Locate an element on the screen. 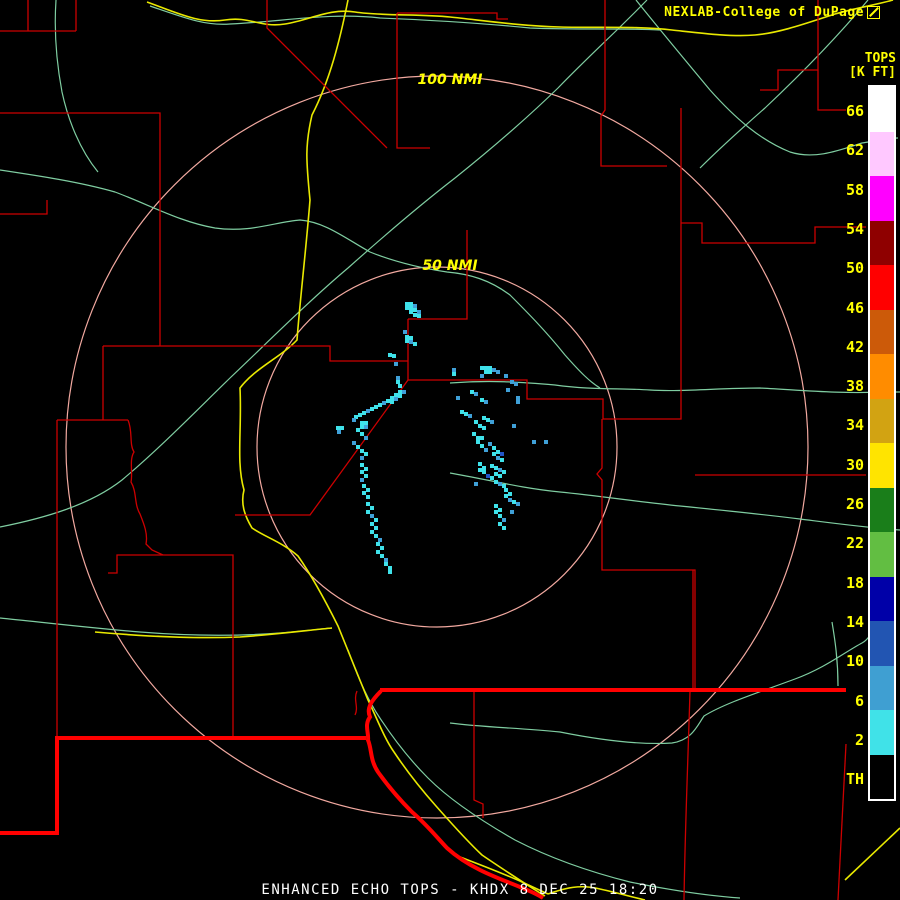  range-label-100nmi: 100 NMI is located at coordinates (450, 80).